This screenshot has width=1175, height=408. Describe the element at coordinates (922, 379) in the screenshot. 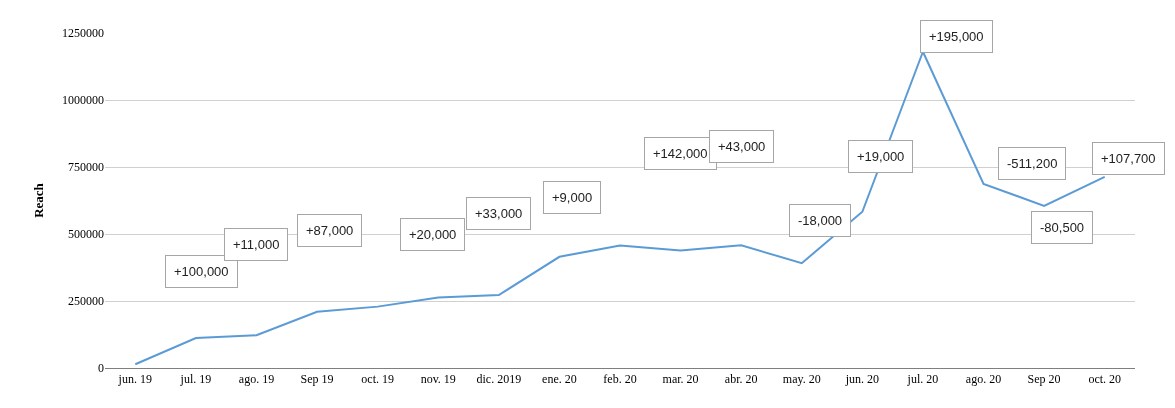

I see `x-tick-label: jul. 20` at that location.